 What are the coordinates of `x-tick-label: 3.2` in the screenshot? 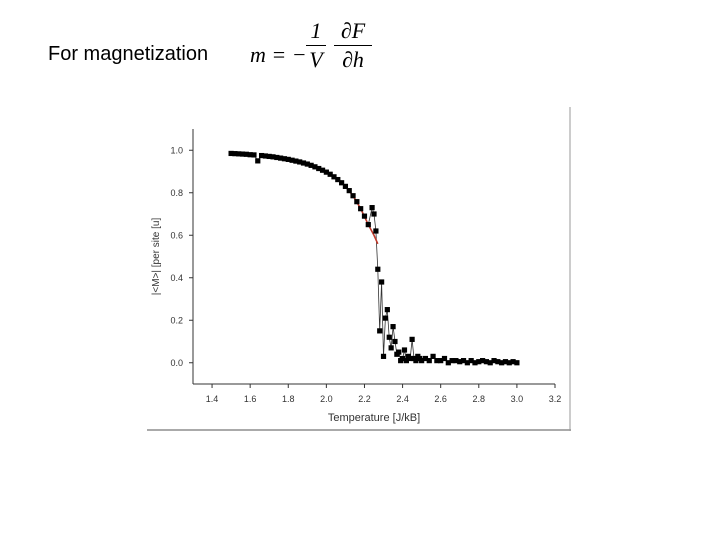 It's located at (555, 399).